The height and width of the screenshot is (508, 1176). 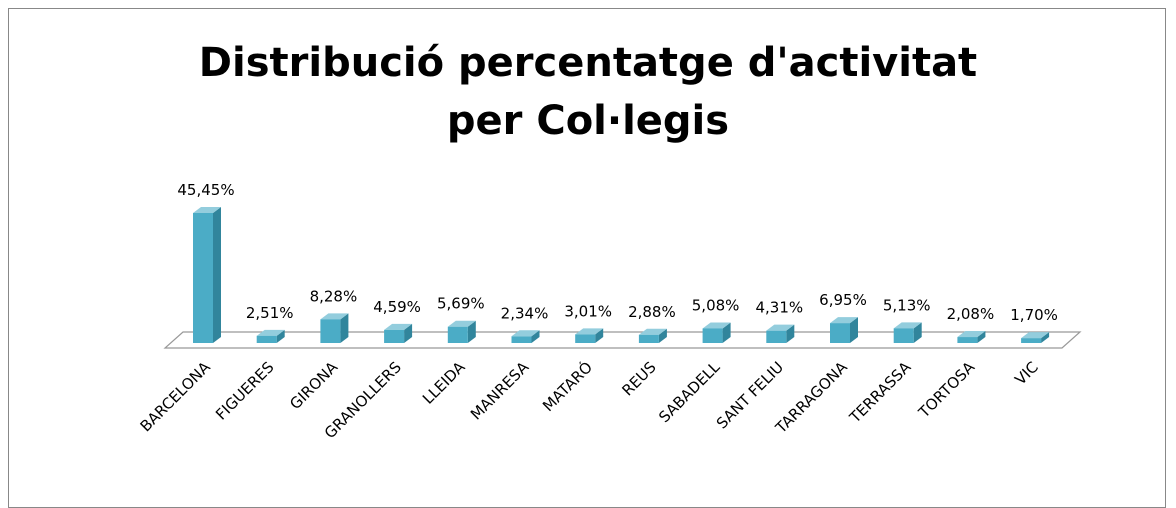 I want to click on x-tick-label: TORTOSA, so click(x=946, y=390).